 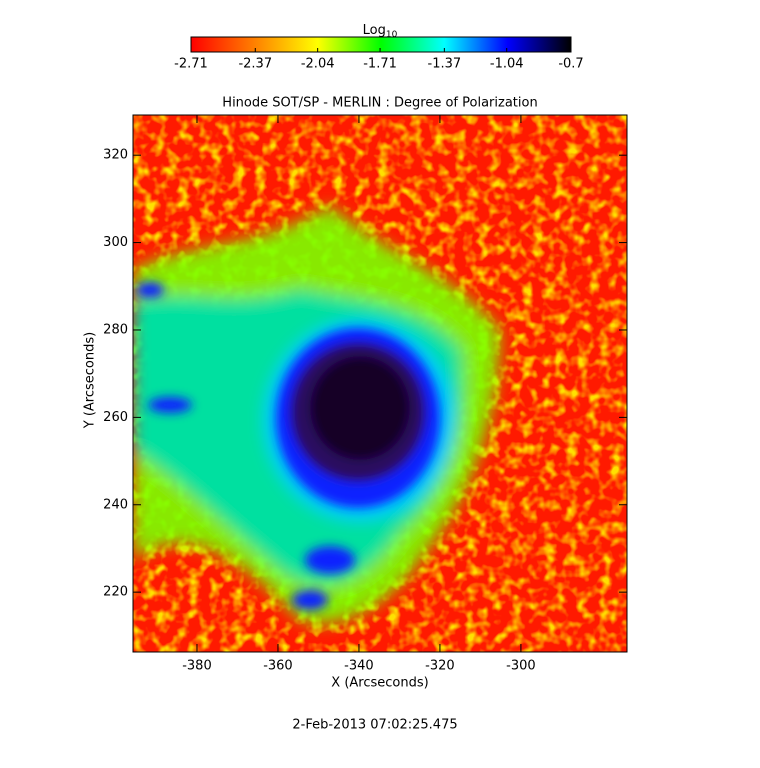 I want to click on colorbar-label: Log10, so click(x=380, y=31).